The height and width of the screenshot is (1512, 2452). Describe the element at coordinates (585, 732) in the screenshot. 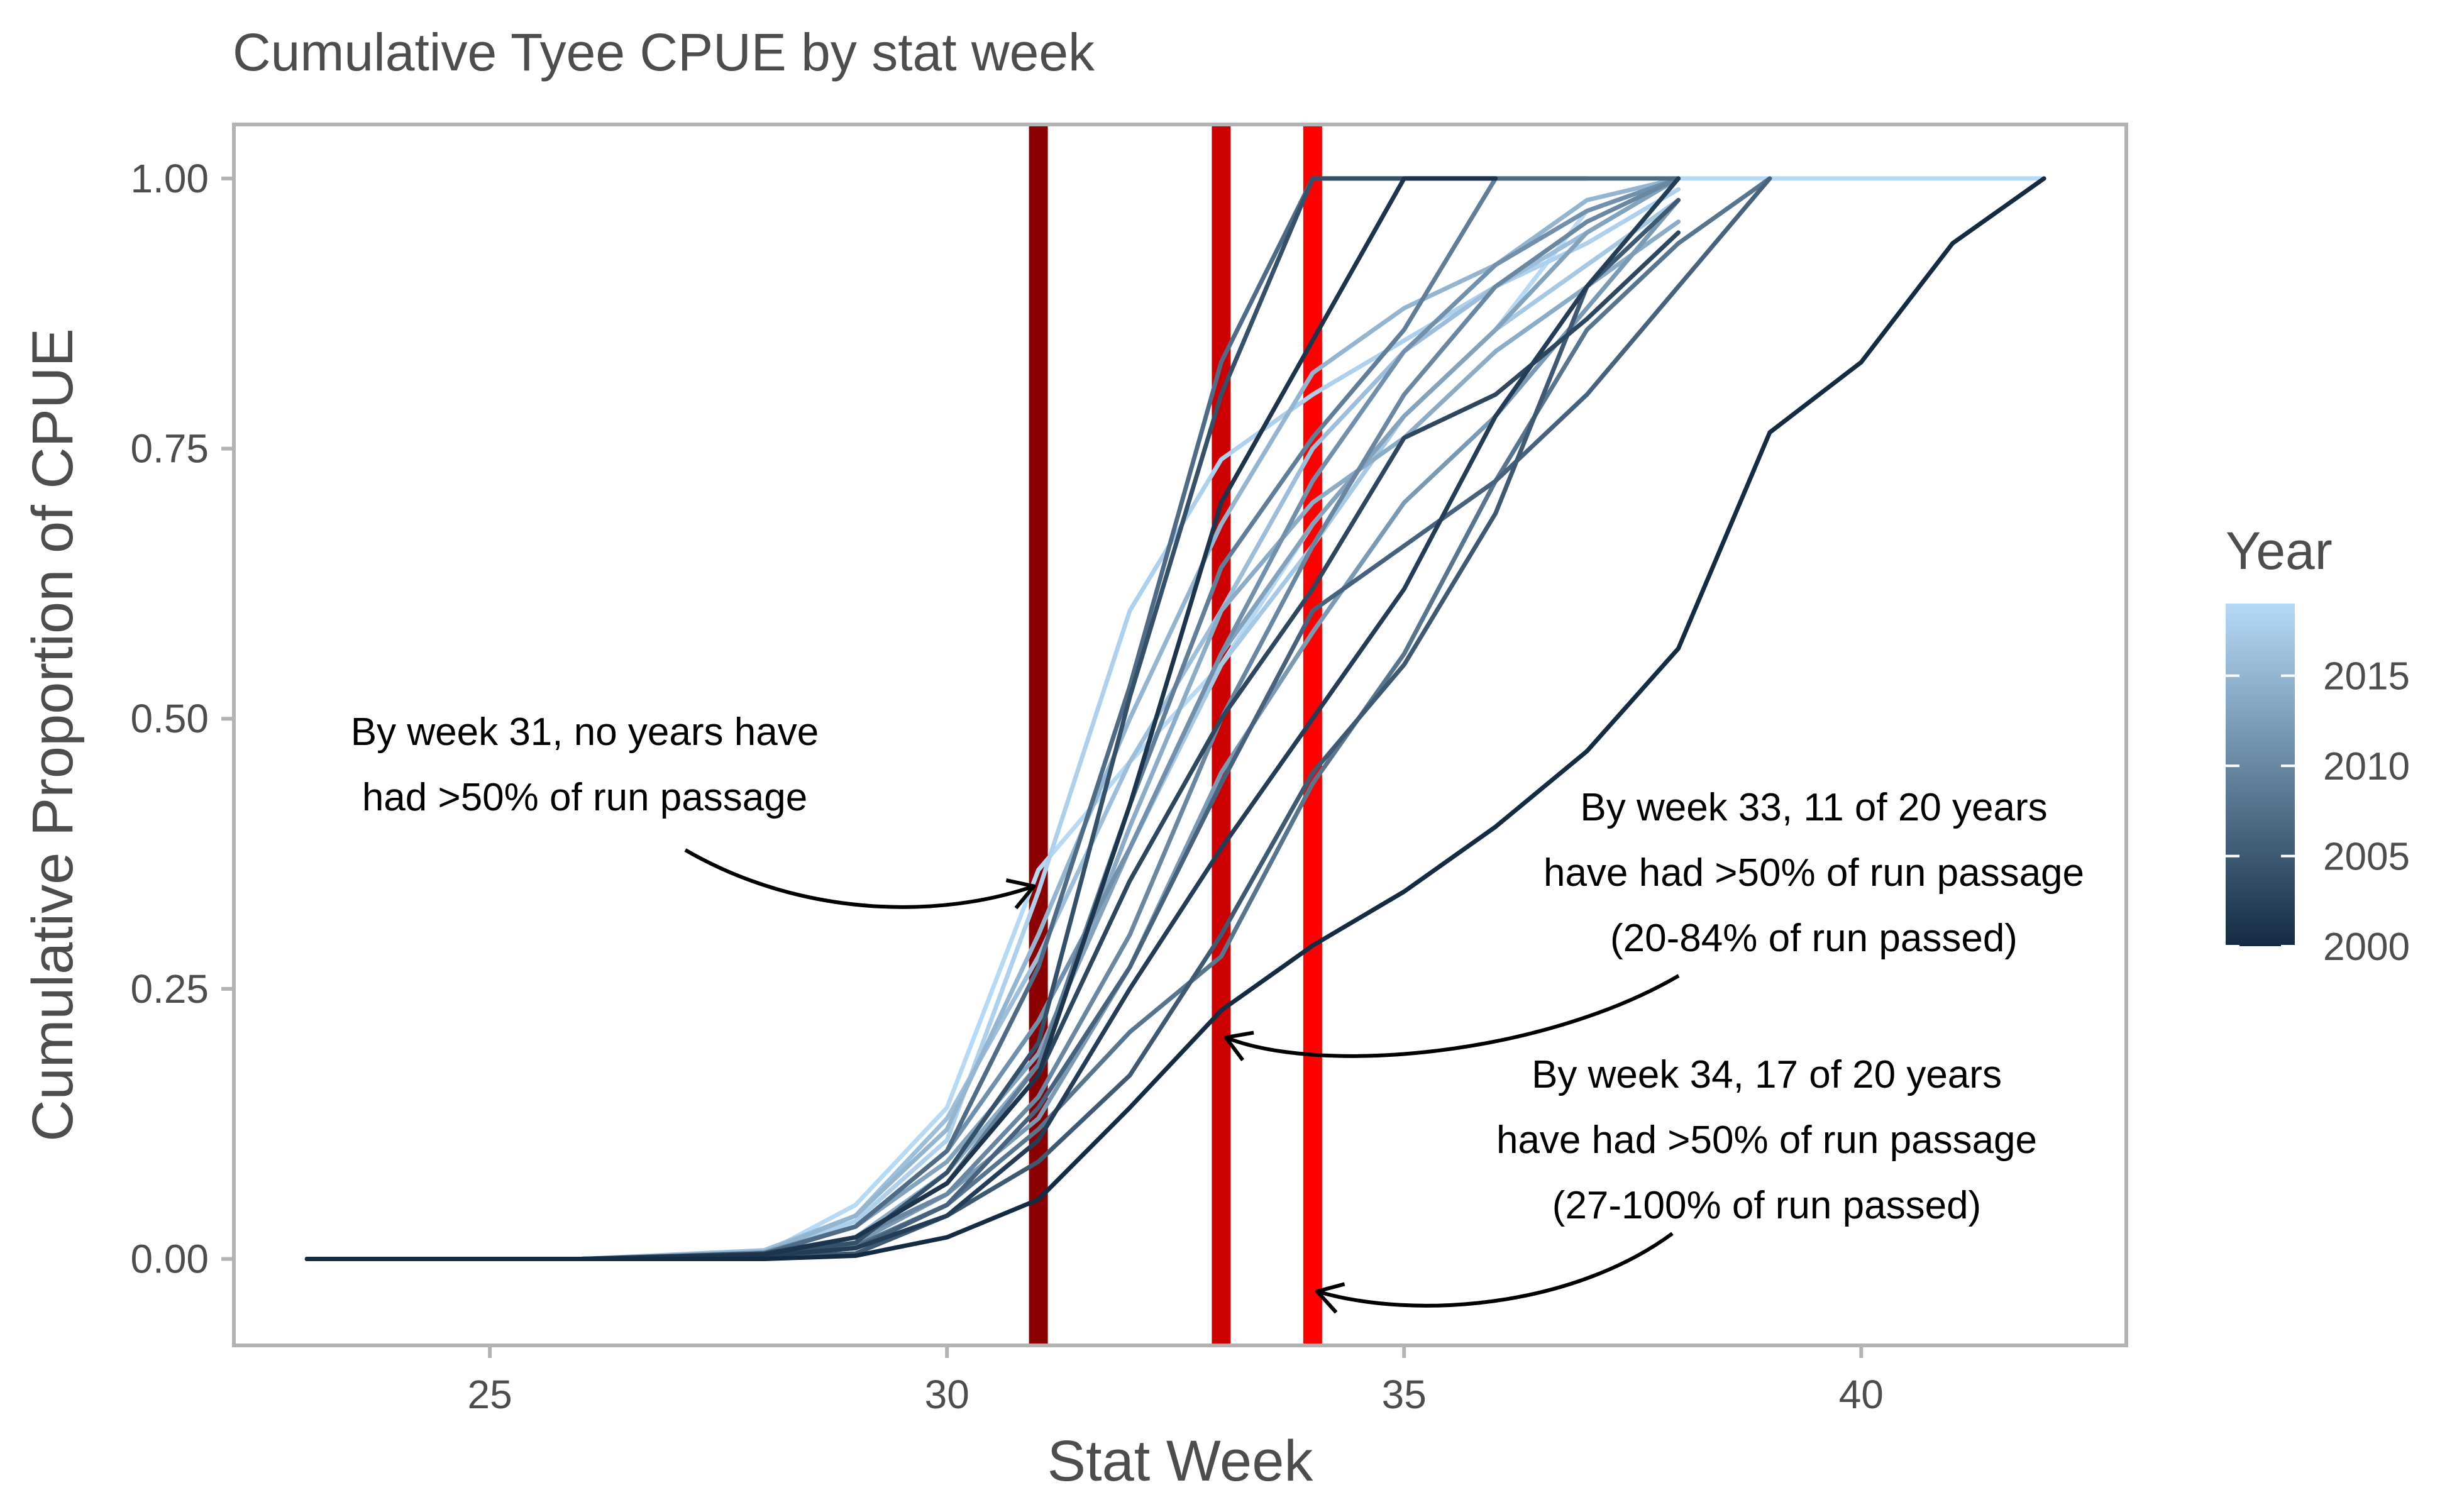

I see `annotation-1-line: By week 31, no years have` at that location.